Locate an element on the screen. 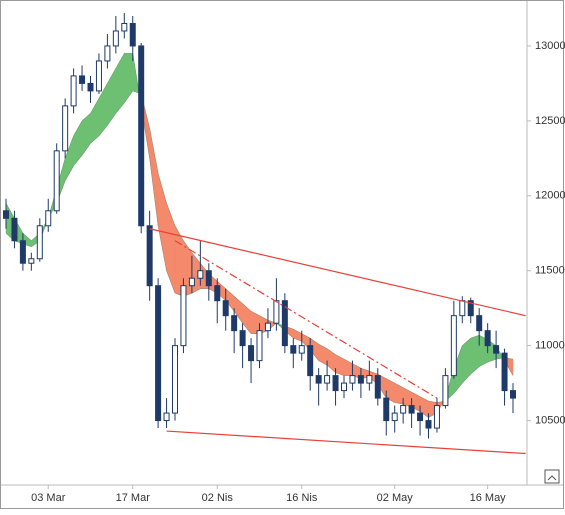  x-tick-label: 02 May is located at coordinates (395, 498).